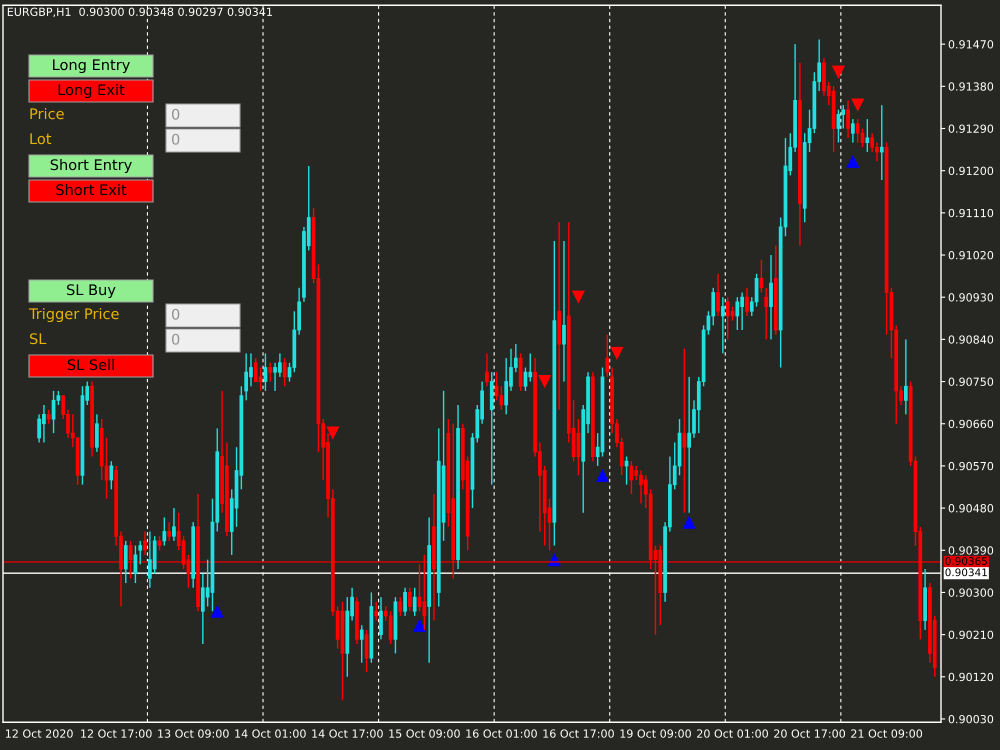 This screenshot has width=1000, height=750. I want to click on y-tick-label: 0.91290, so click(971, 128).